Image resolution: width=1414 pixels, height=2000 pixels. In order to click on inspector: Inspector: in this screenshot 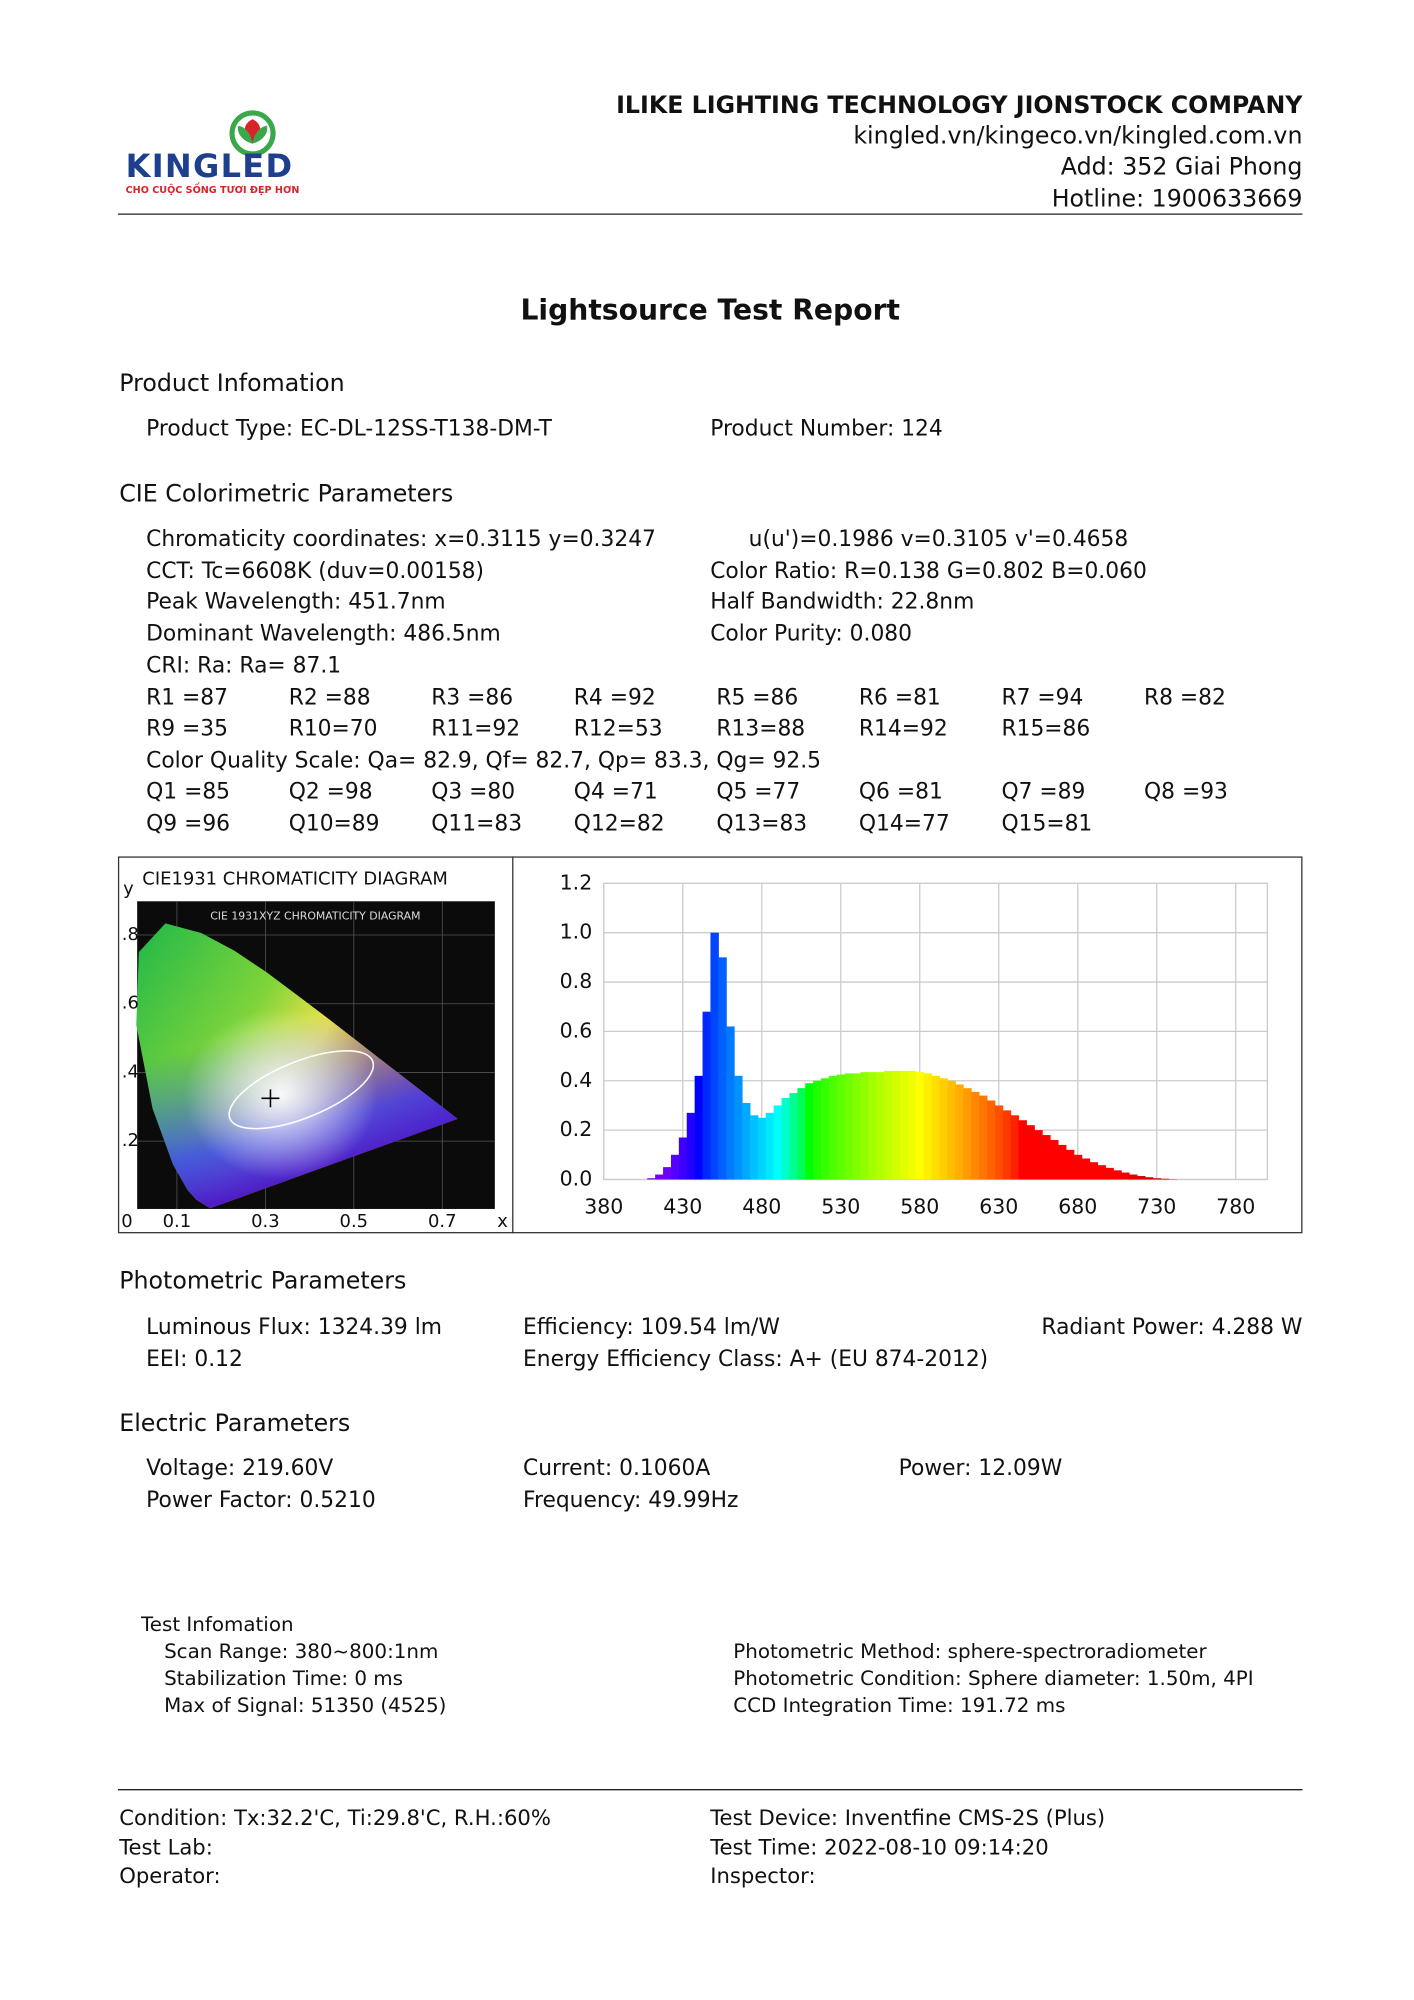, I will do `click(762, 1875)`.